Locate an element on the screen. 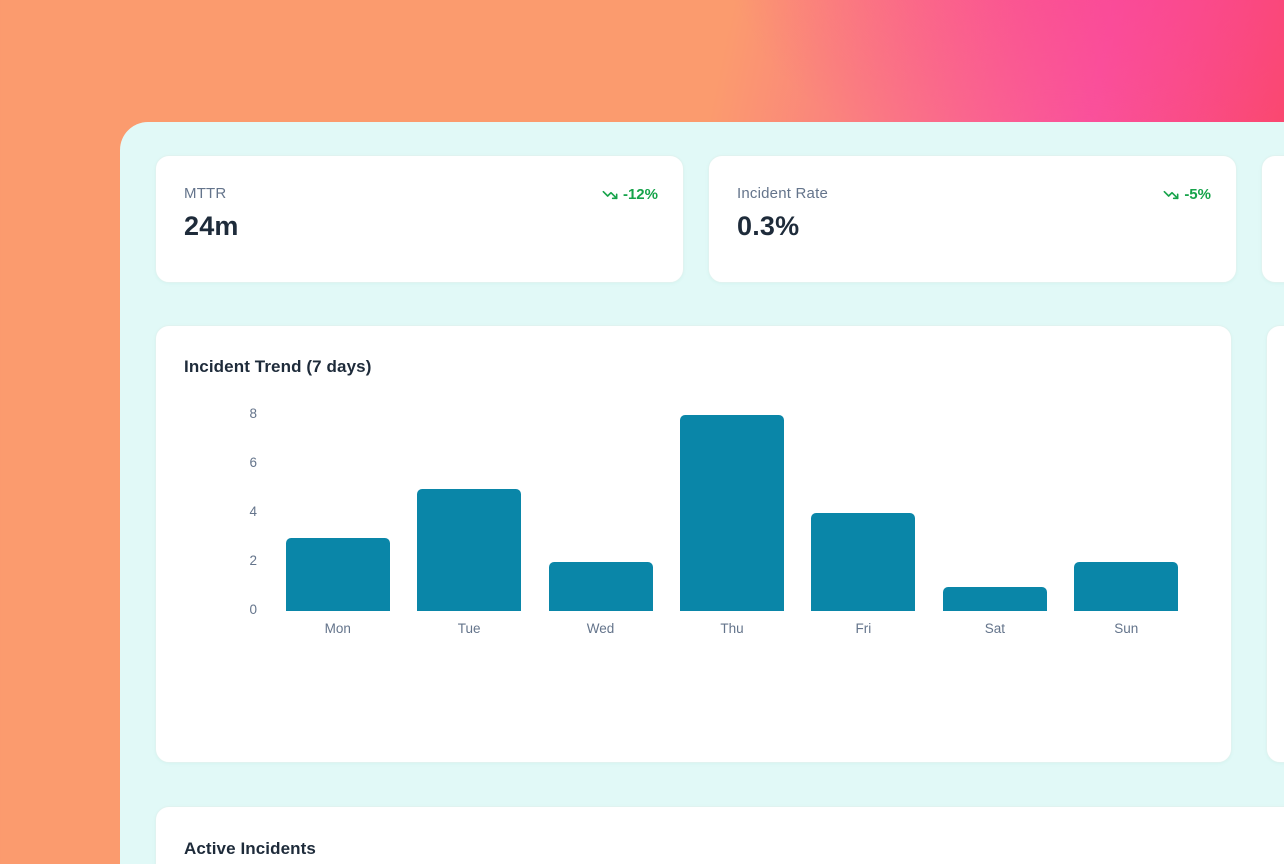  stat-trend: -12% is located at coordinates (630, 194).